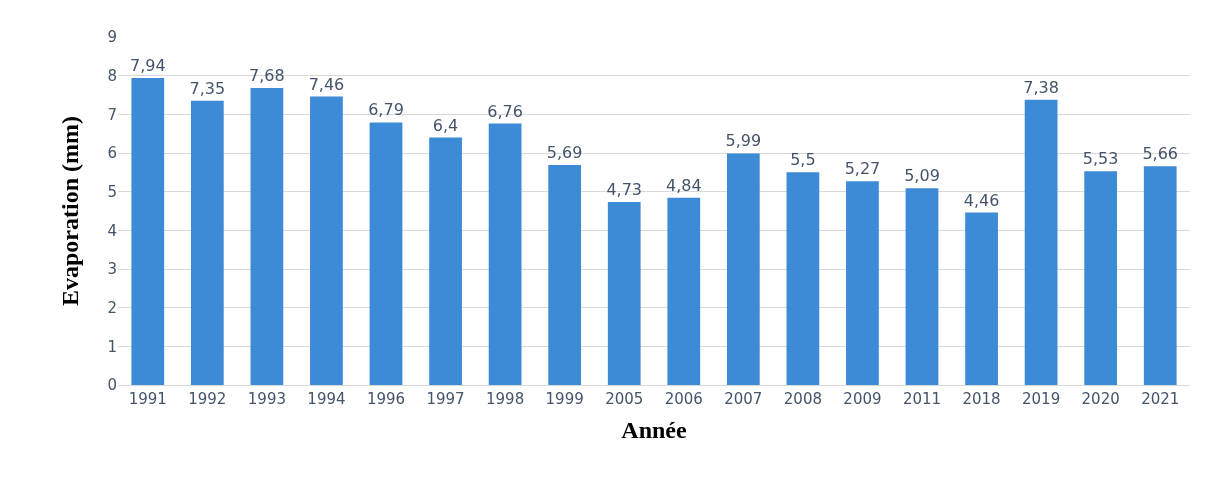 This screenshot has width=1213, height=502. I want to click on x-tick-label: 1997, so click(445, 399).